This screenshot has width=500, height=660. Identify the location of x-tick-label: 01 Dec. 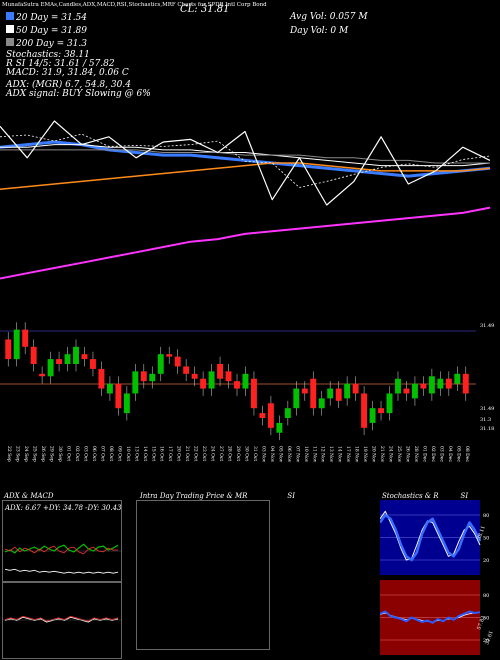
(424, 454).